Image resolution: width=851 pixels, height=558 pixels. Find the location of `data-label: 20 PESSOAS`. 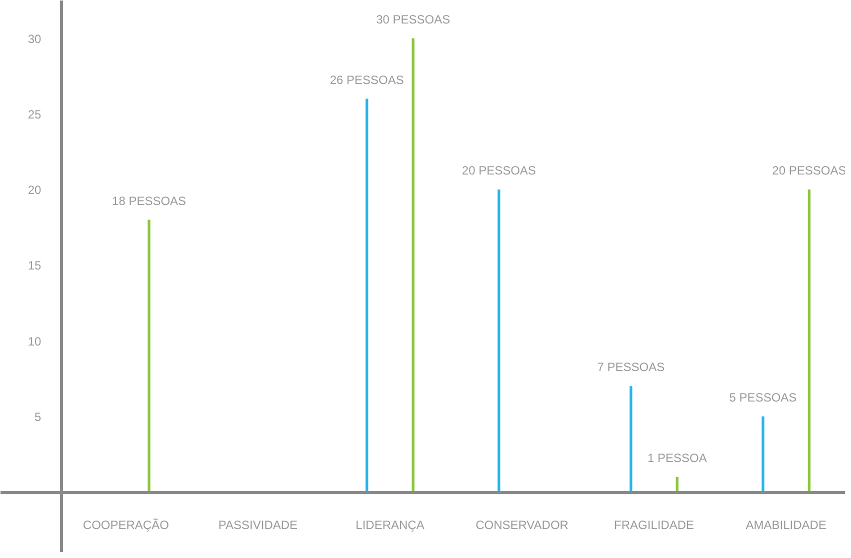

data-label: 20 PESSOAS is located at coordinates (499, 171).